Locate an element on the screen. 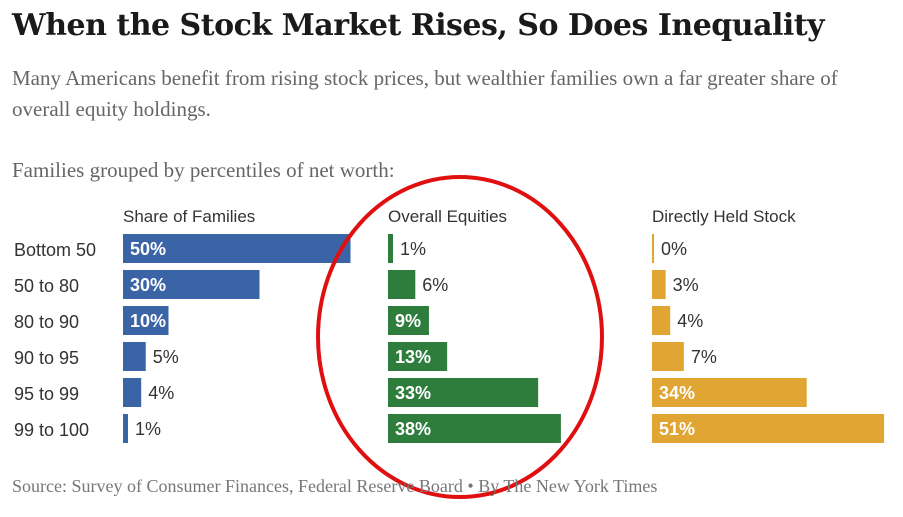 The image size is (903, 517). data-label: 3% is located at coordinates (686, 285).